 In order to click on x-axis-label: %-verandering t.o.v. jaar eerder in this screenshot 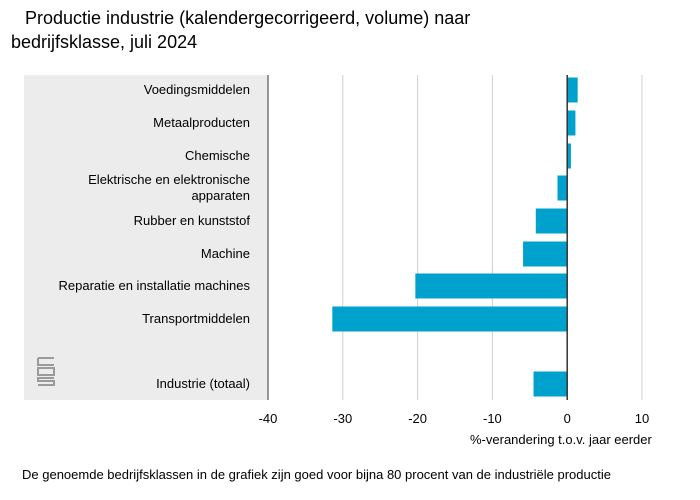, I will do `click(561, 439)`.